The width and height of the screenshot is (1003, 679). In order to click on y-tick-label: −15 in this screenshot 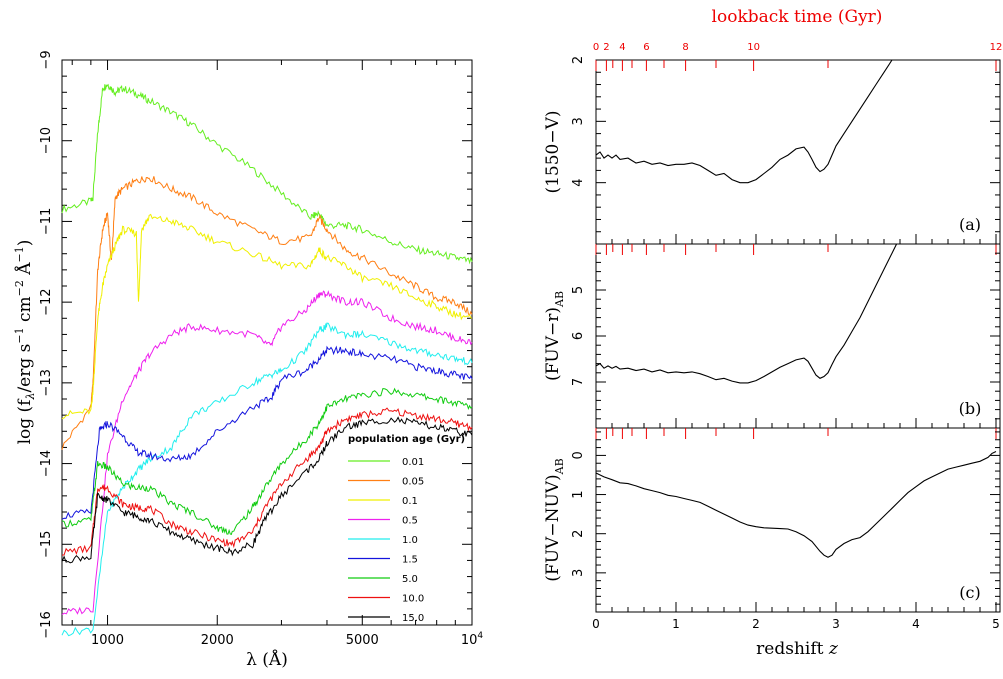, I will do `click(46, 544)`.